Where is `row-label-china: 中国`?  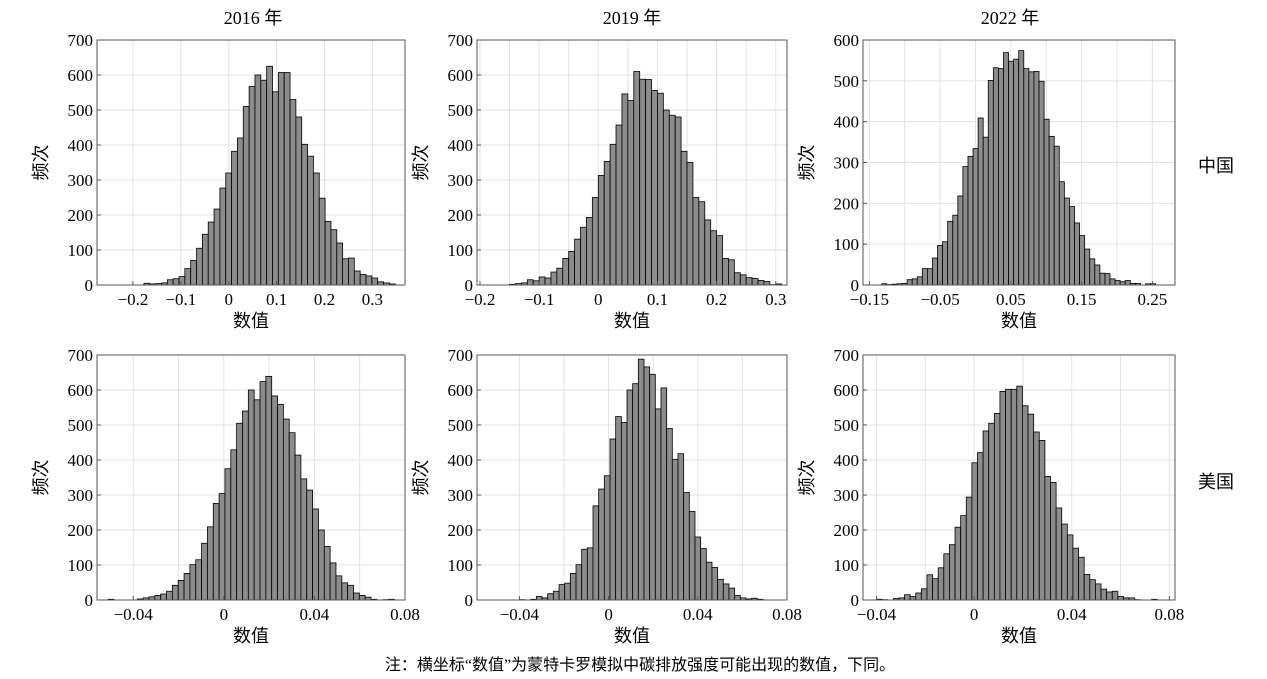 row-label-china: 中国 is located at coordinates (1216, 166).